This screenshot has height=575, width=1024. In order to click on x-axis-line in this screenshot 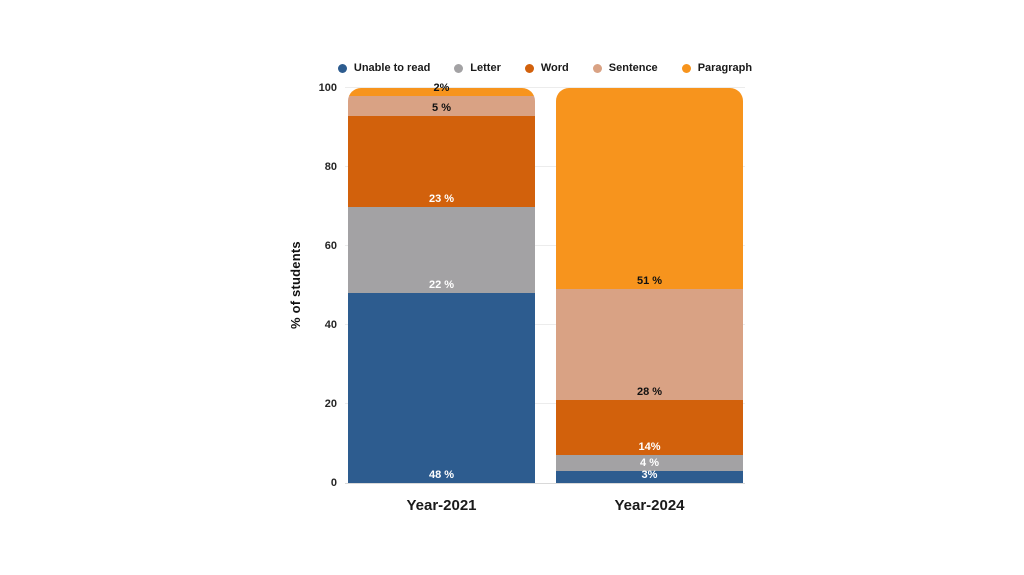, I will do `click(545, 483)`.